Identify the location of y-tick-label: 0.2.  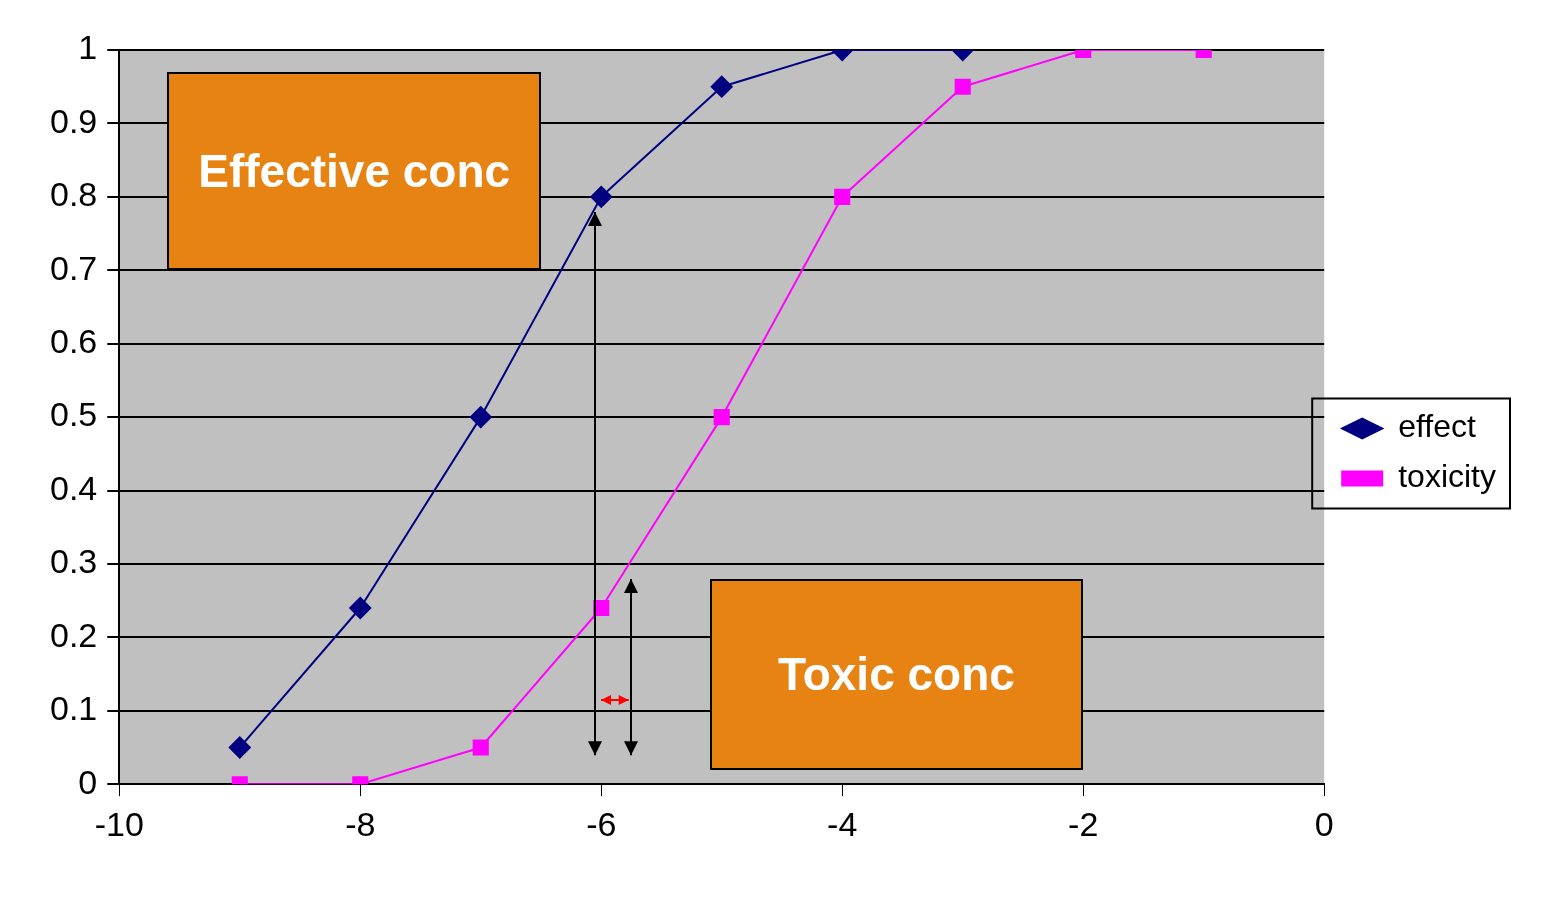
(74, 634).